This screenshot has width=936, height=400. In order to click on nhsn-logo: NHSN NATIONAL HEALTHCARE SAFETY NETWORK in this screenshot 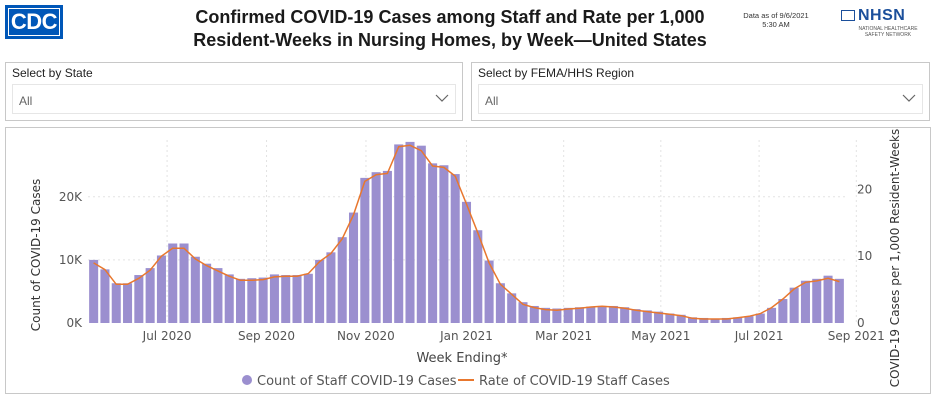, I will do `click(886, 23)`.